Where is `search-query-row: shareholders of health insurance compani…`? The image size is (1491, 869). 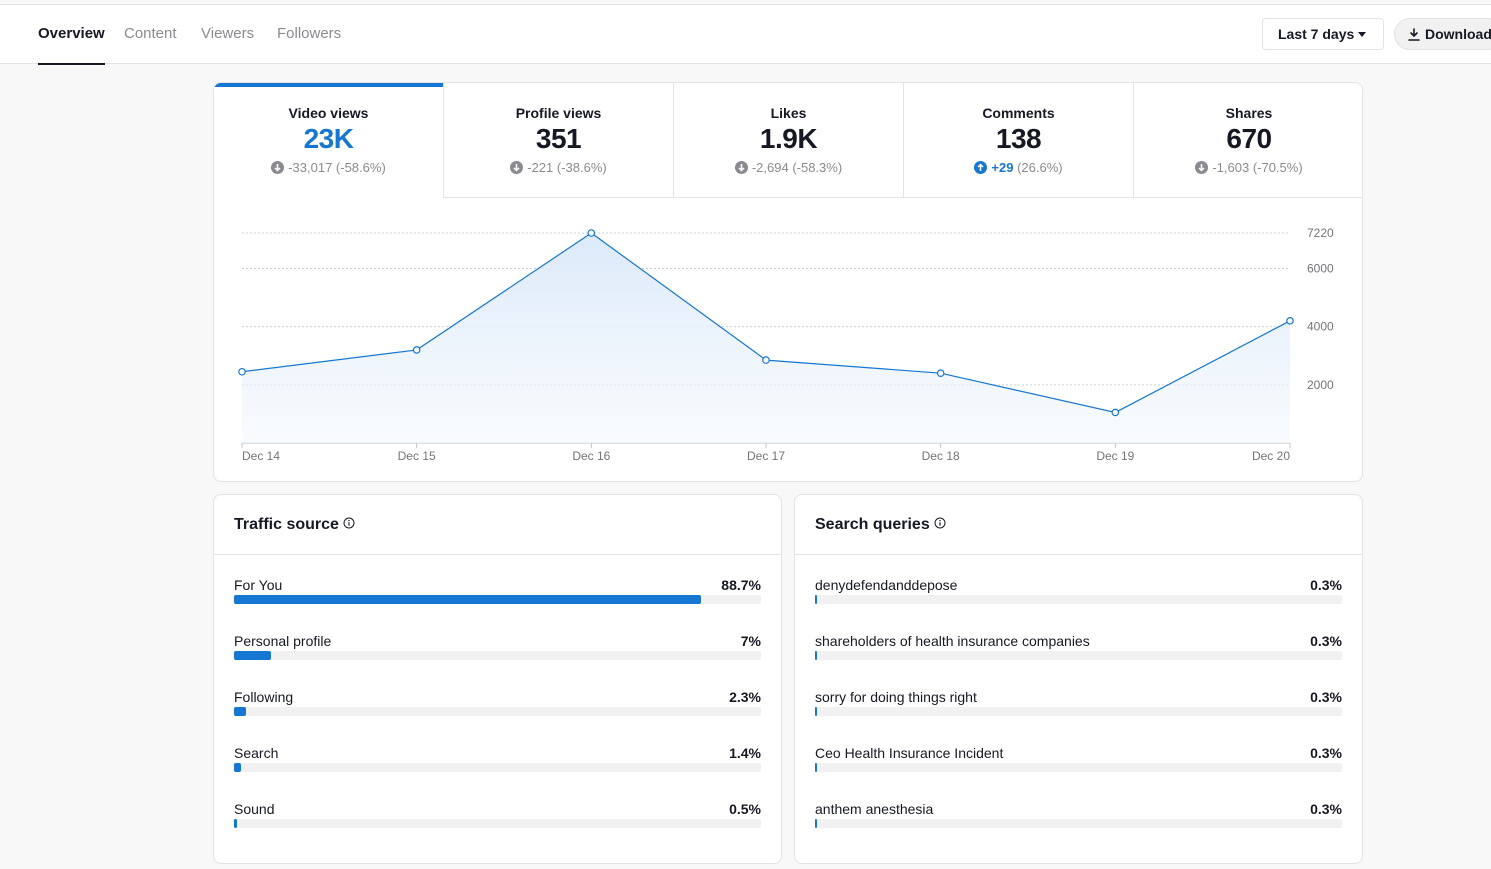 search-query-row: shareholders of health insurance compani… is located at coordinates (1078, 653).